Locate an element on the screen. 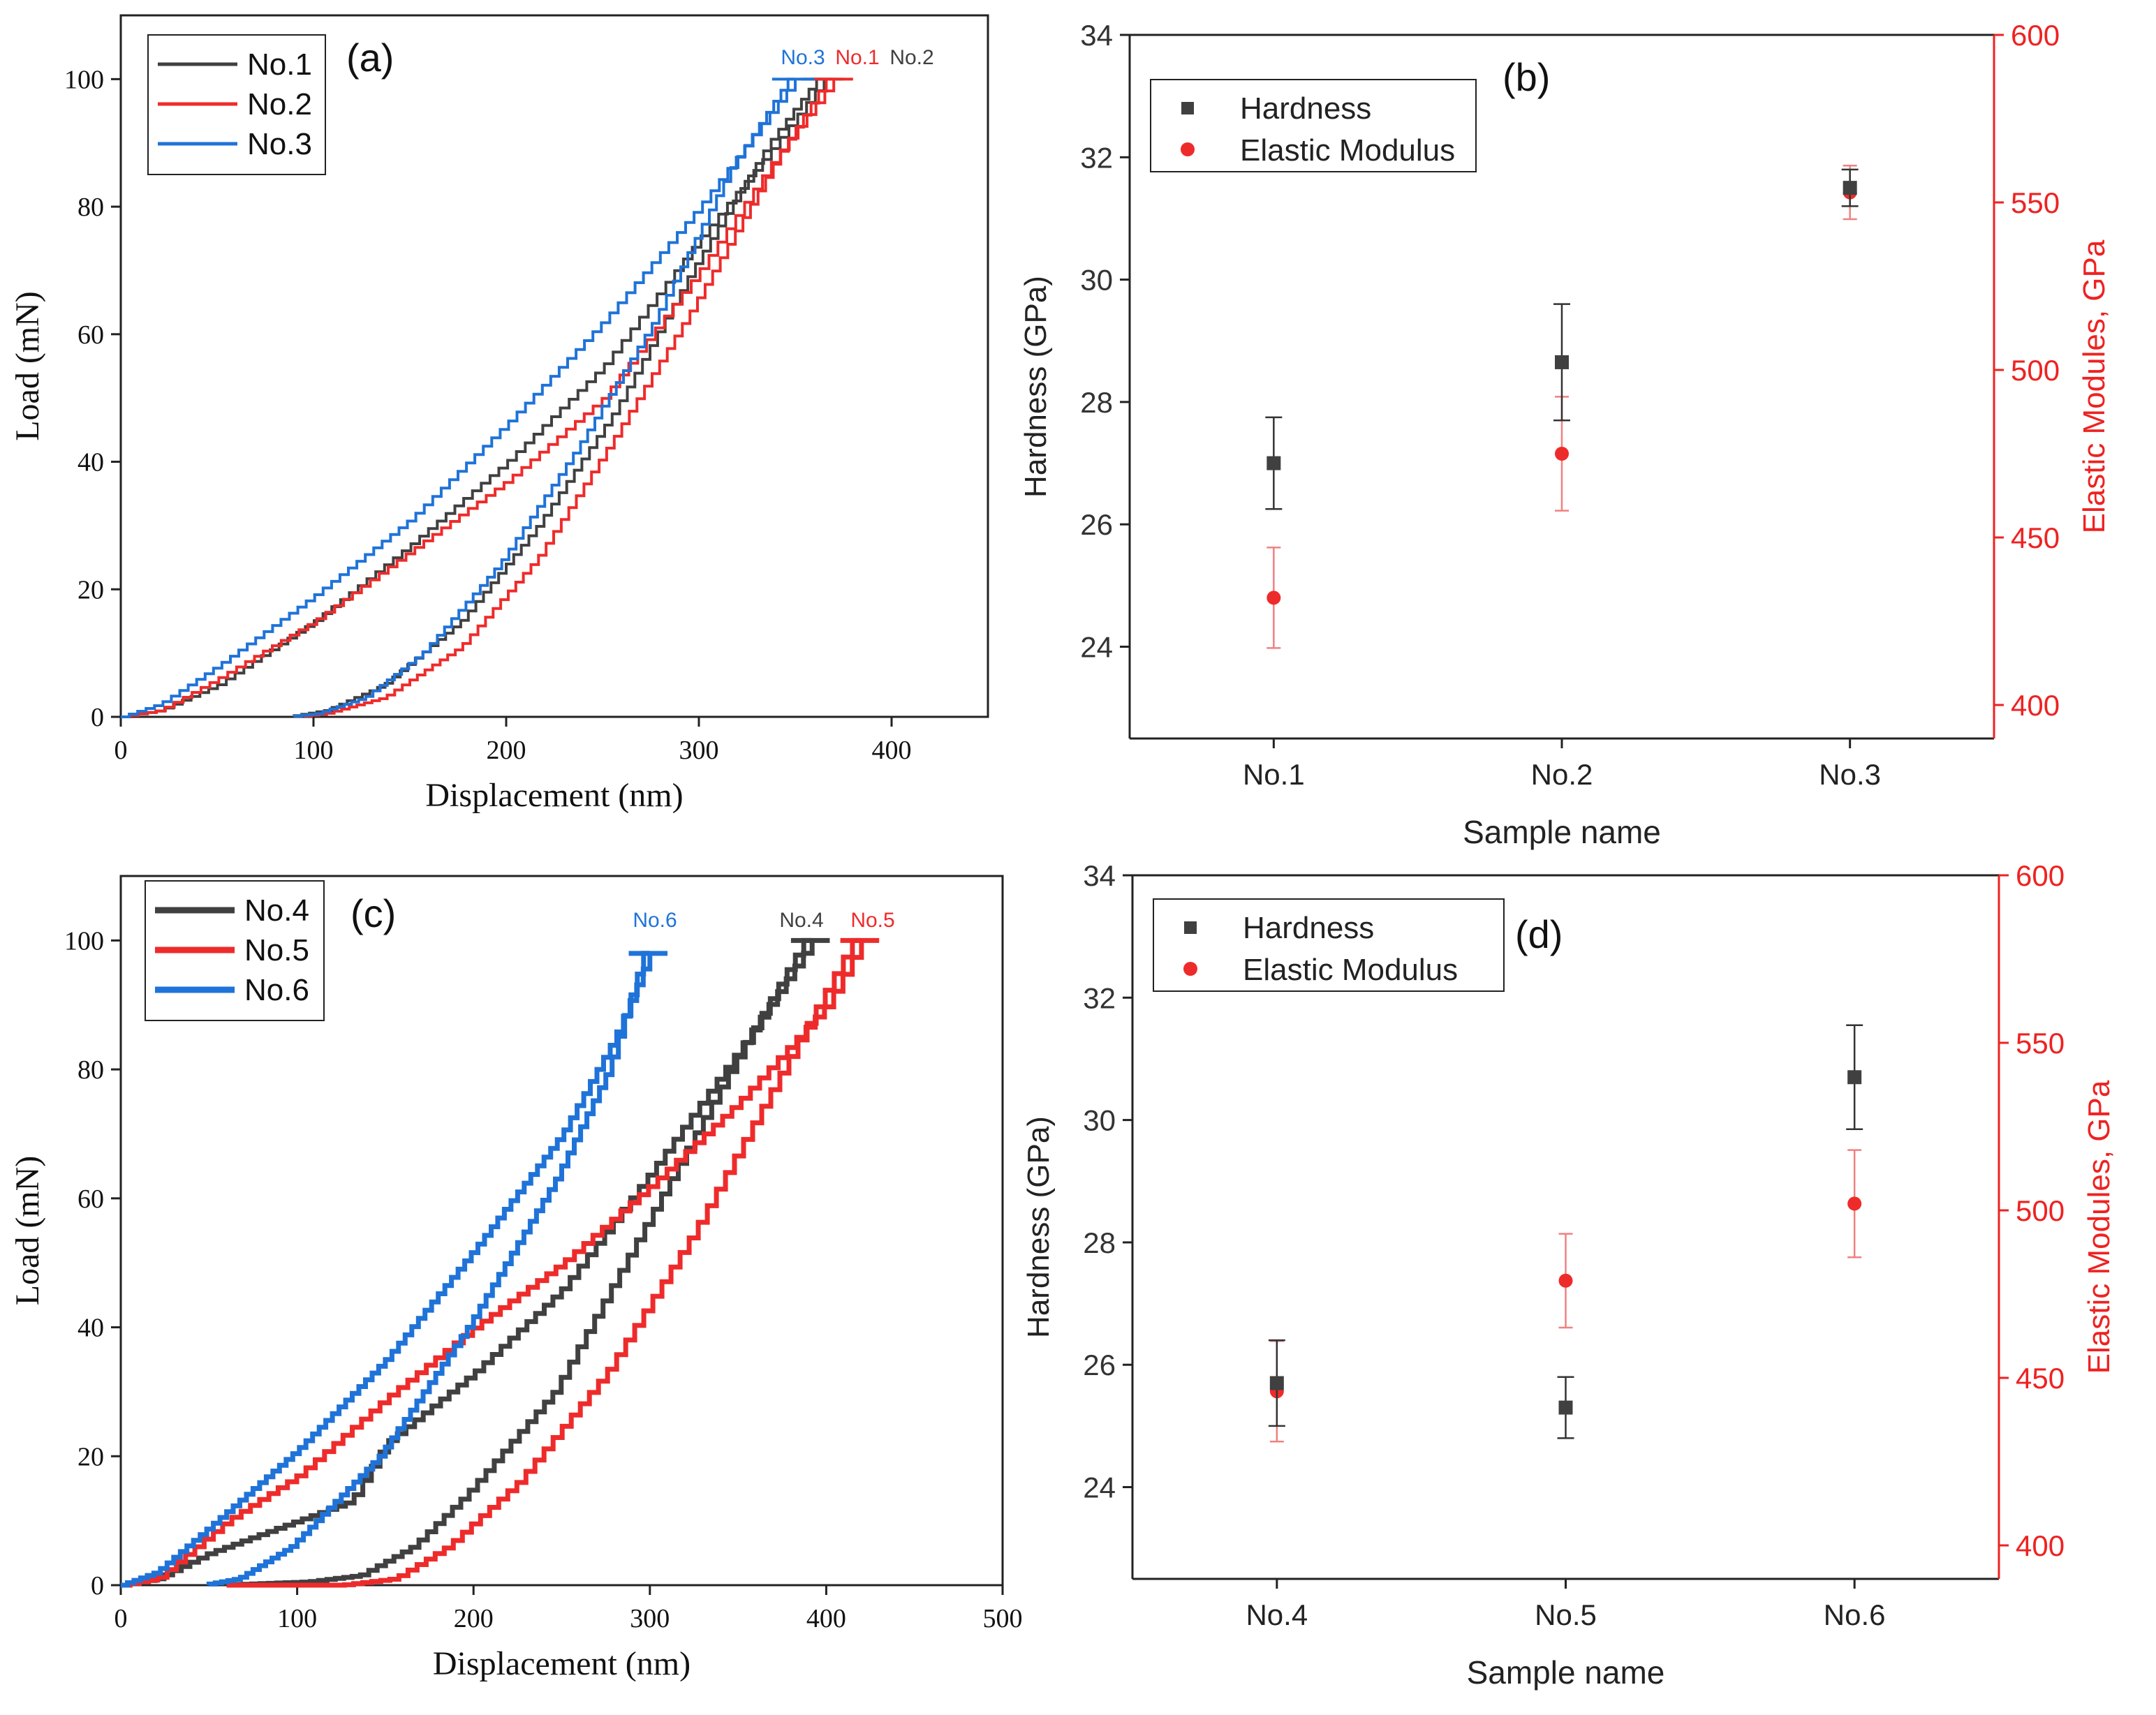 The image size is (2156, 1715). x-tick-label: 500 is located at coordinates (1003, 1618).